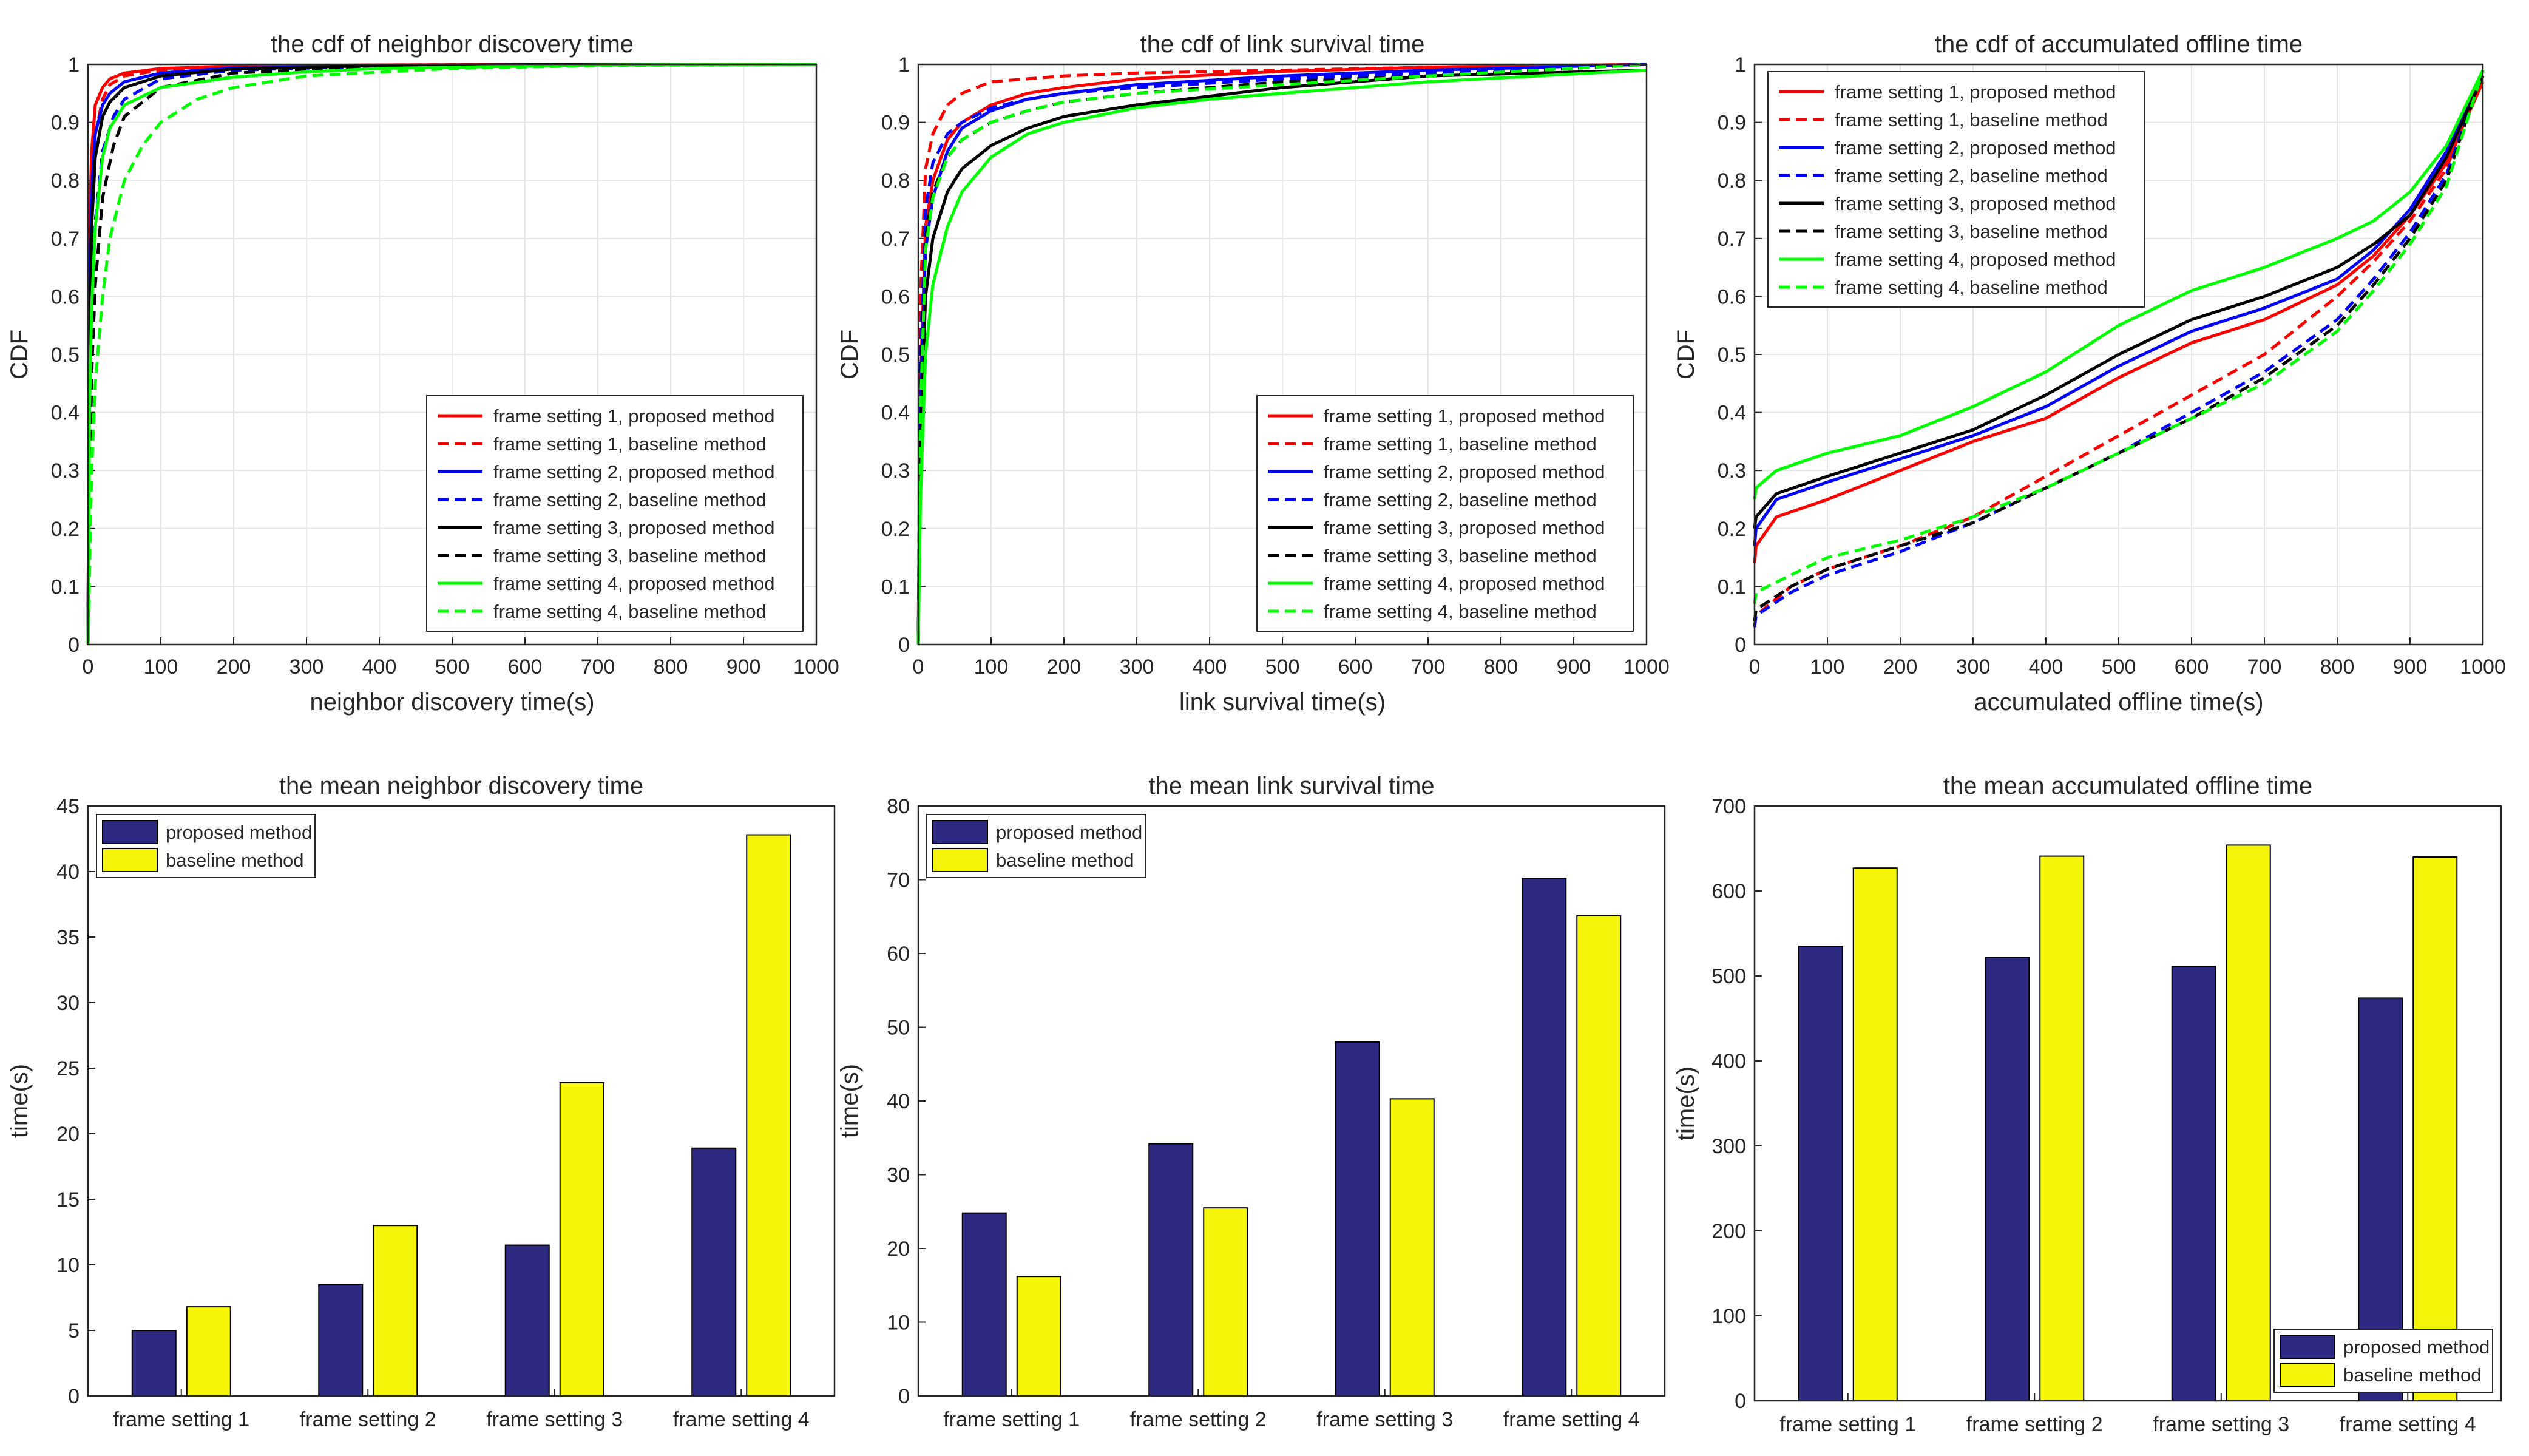 This screenshot has width=2529, height=1456. What do you see at coordinates (68, 1265) in the screenshot?
I see `y-tick-label: 10` at bounding box center [68, 1265].